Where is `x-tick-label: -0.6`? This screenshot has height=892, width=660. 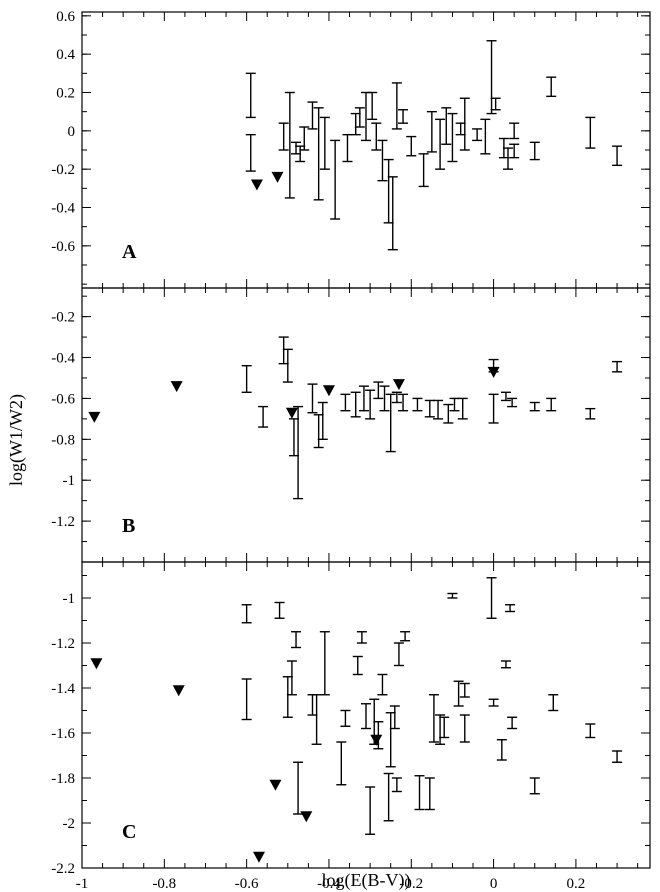 x-tick-label: -0.6 is located at coordinates (247, 884).